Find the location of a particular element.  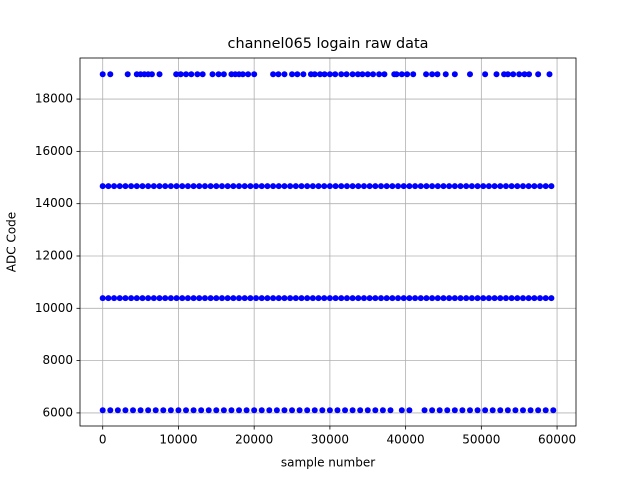

y-axis-label: ADC Code is located at coordinates (12, 242).